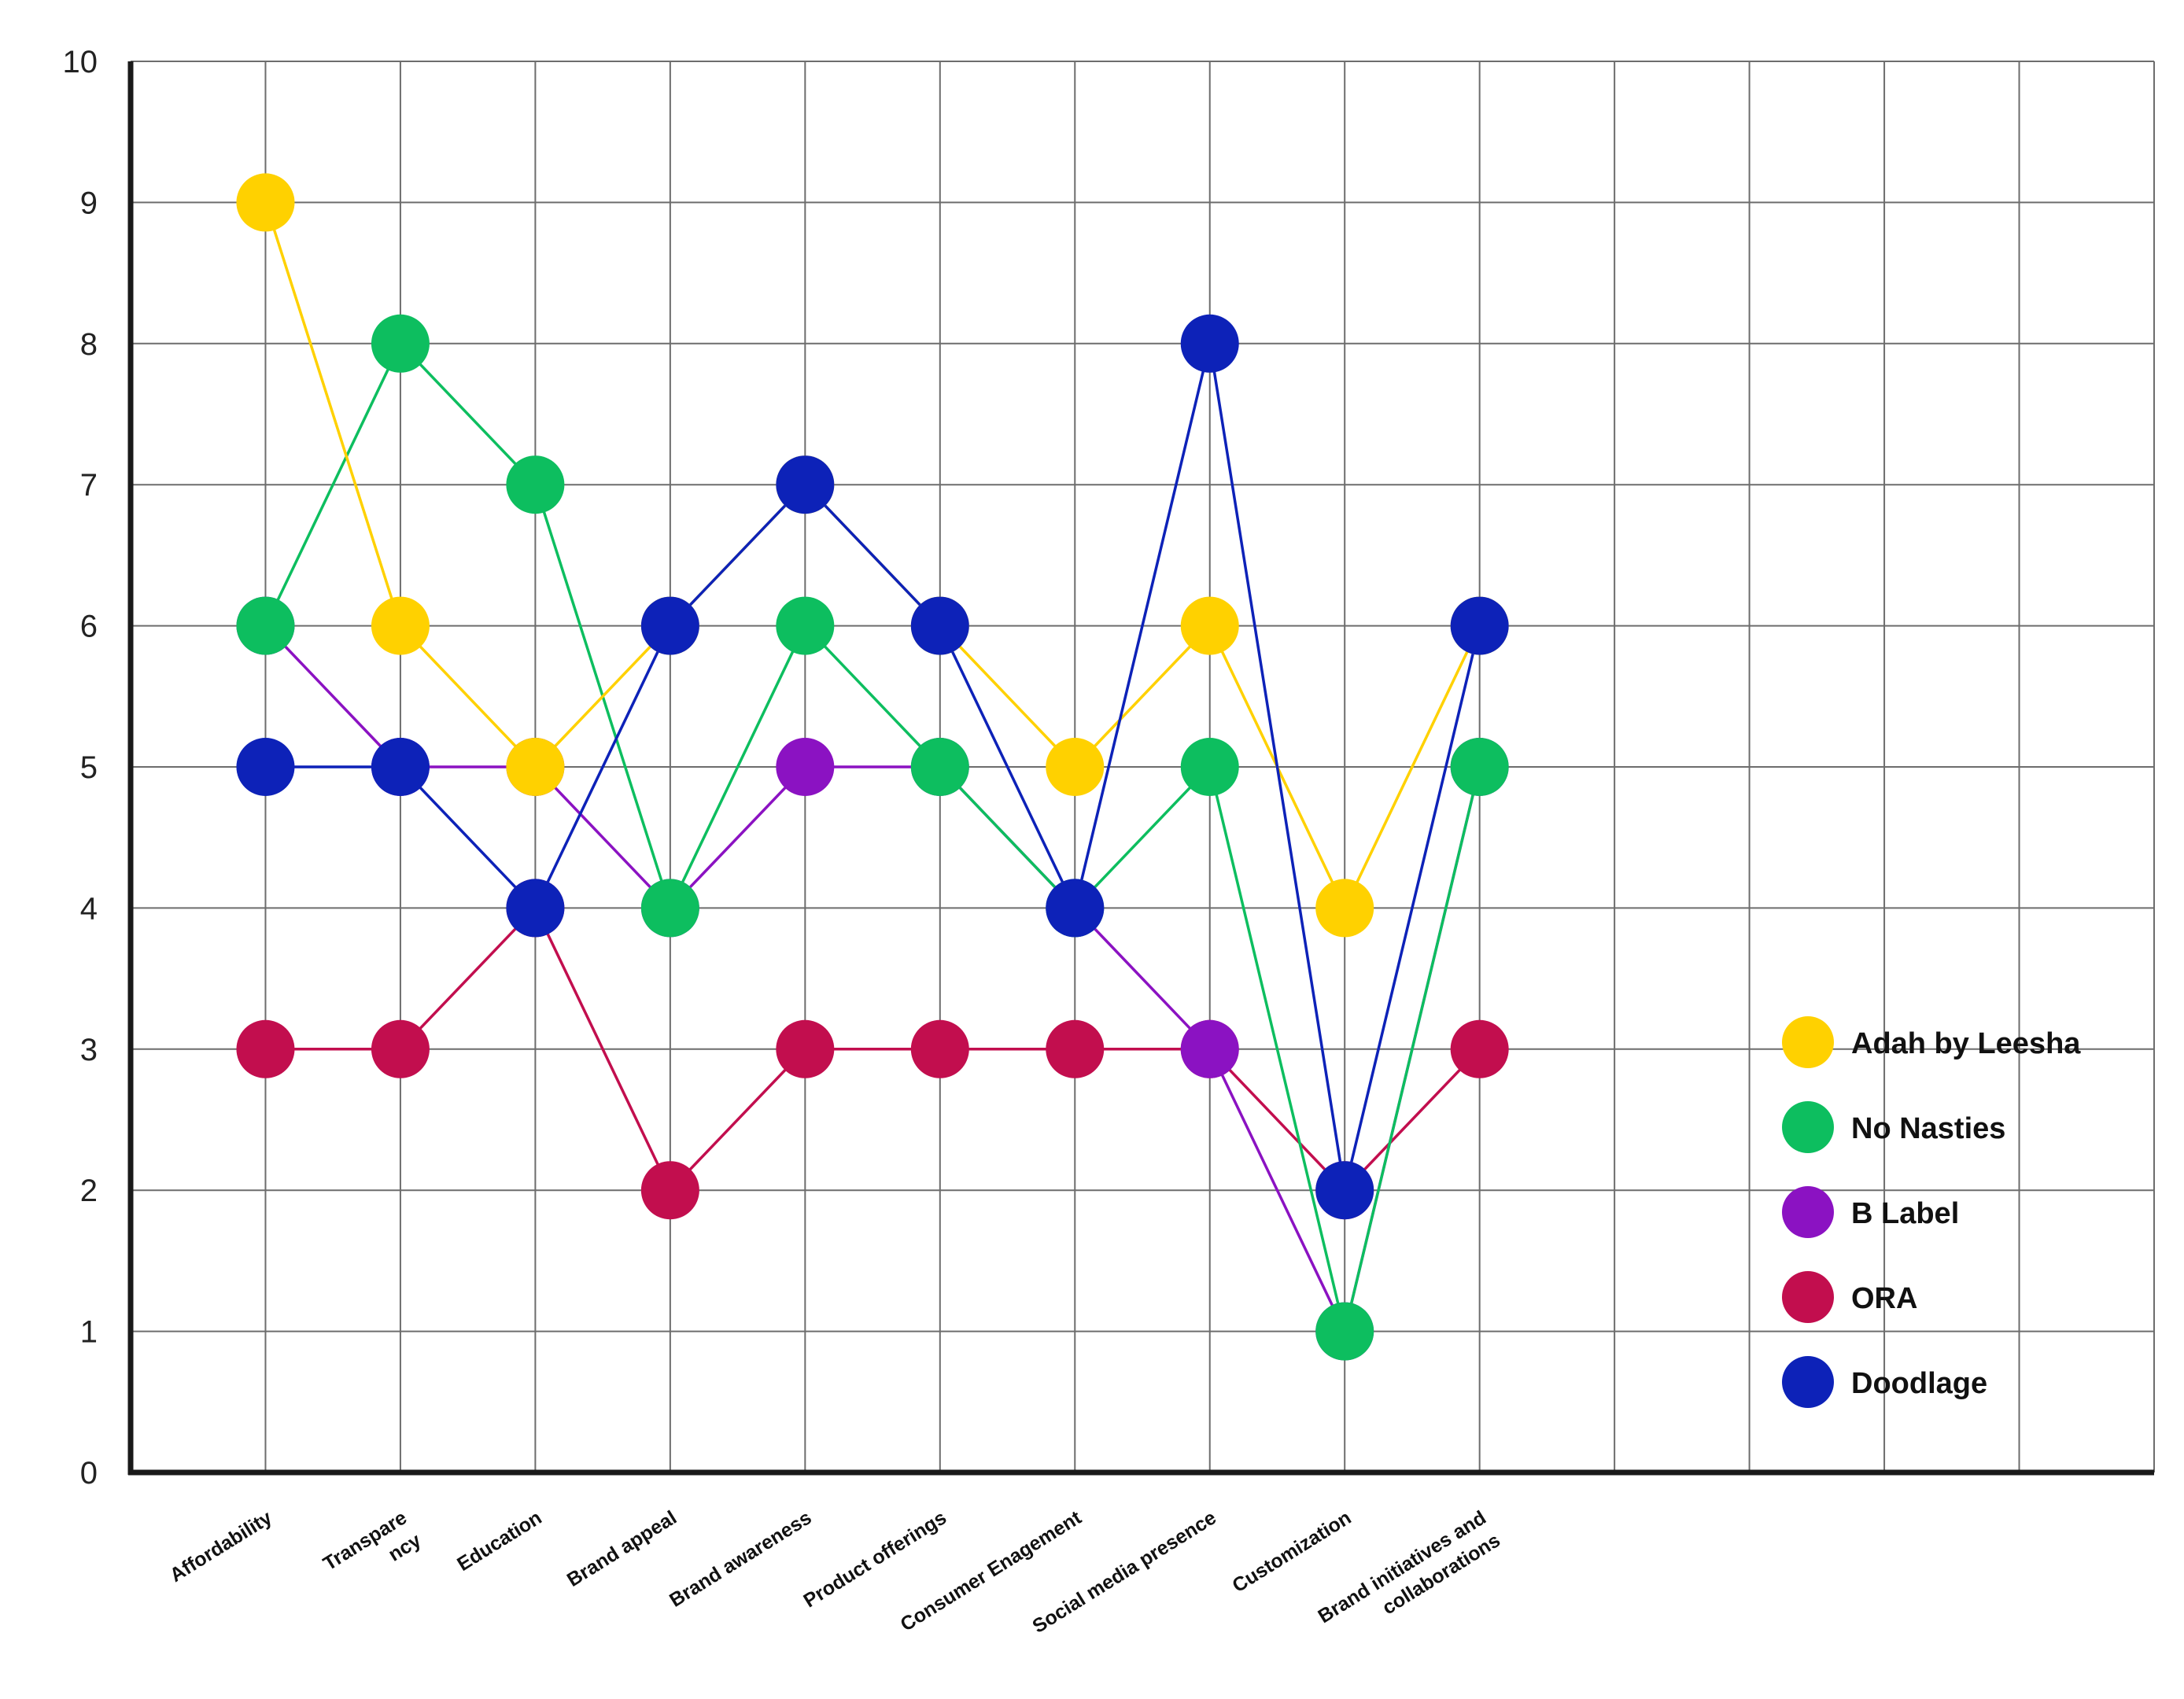 The width and height of the screenshot is (2184, 1699). Describe the element at coordinates (1928, 1128) in the screenshot. I see `legend-label: No Nasties` at that location.